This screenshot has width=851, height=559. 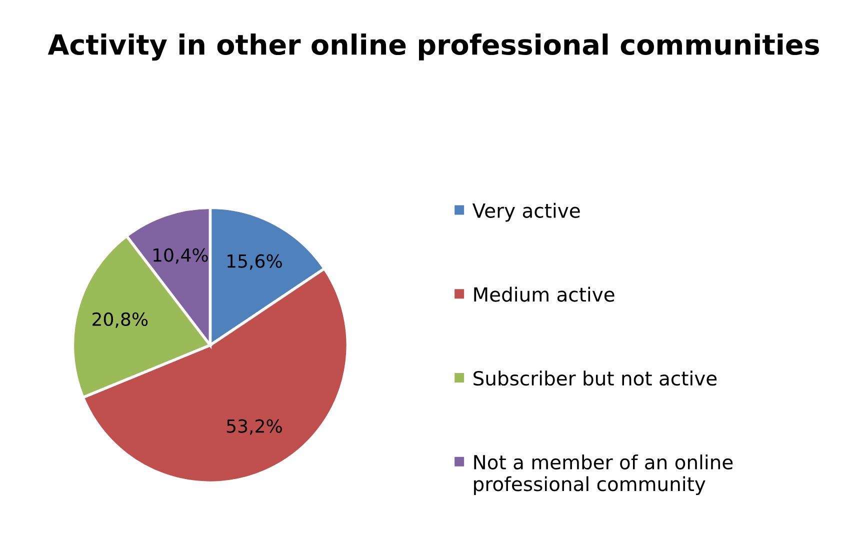 What do you see at coordinates (544, 294) in the screenshot?
I see `legend-label: Medium active` at bounding box center [544, 294].